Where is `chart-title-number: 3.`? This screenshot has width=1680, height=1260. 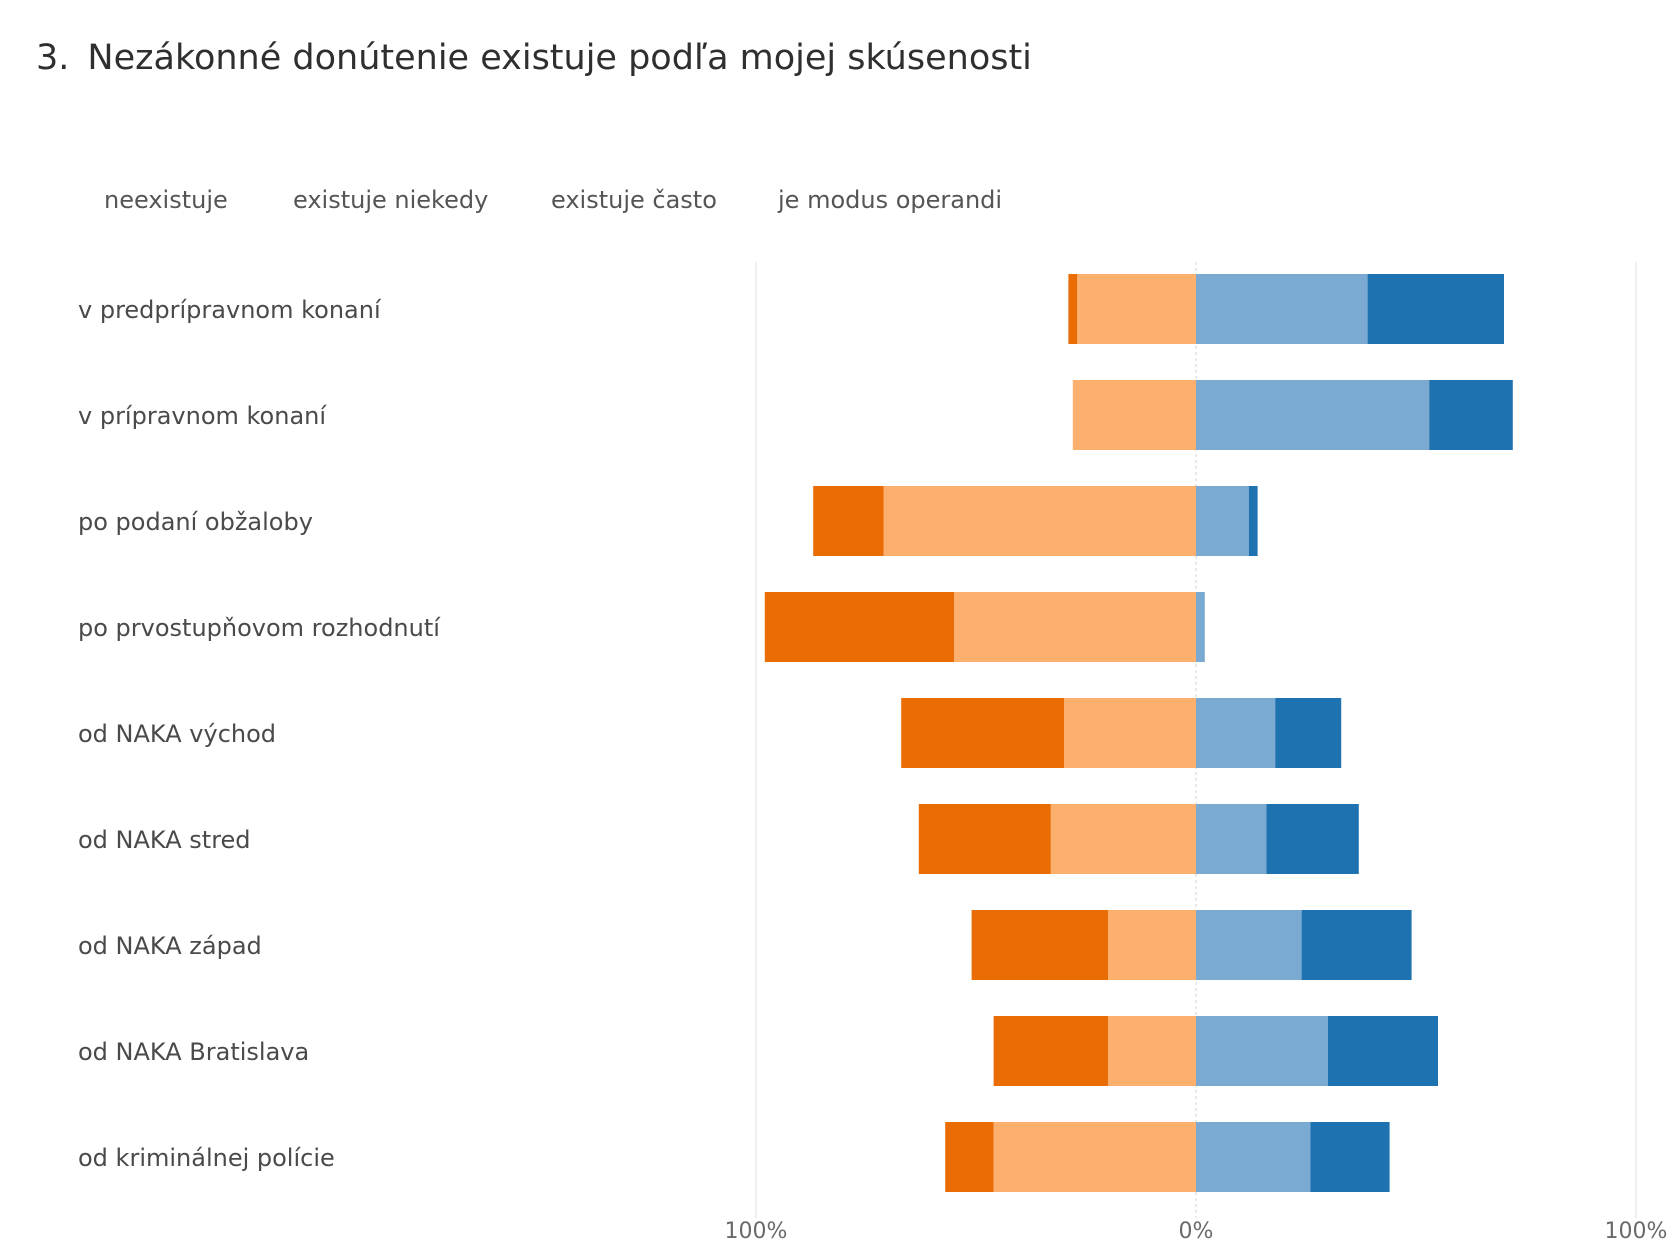 chart-title-number: 3. is located at coordinates (53, 58).